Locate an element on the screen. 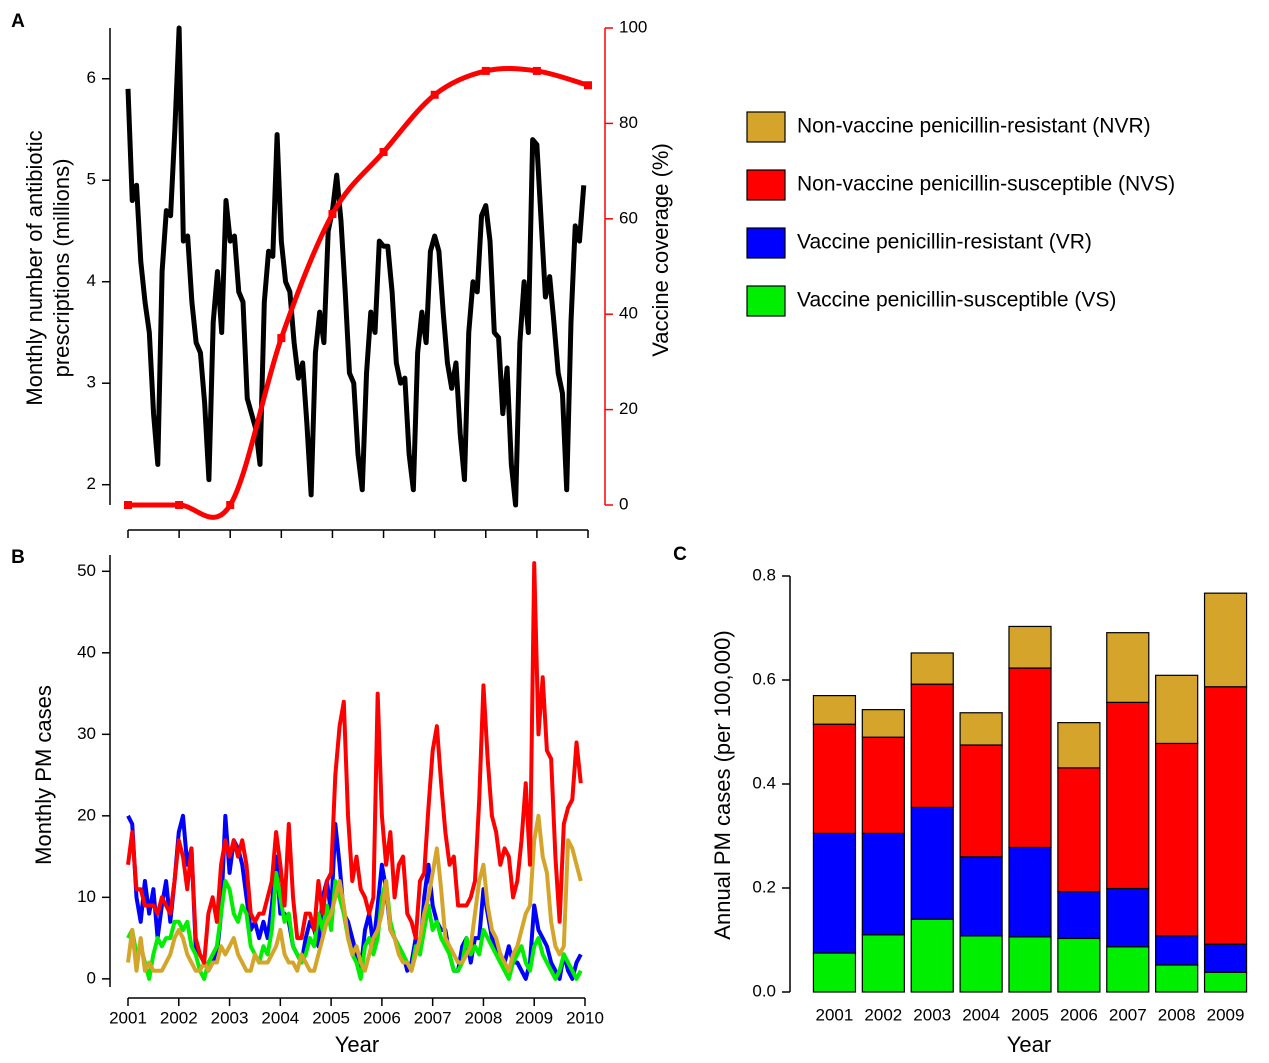  legend-label: Non-vaccine penicillin-susceptible (NVS) is located at coordinates (986, 184).